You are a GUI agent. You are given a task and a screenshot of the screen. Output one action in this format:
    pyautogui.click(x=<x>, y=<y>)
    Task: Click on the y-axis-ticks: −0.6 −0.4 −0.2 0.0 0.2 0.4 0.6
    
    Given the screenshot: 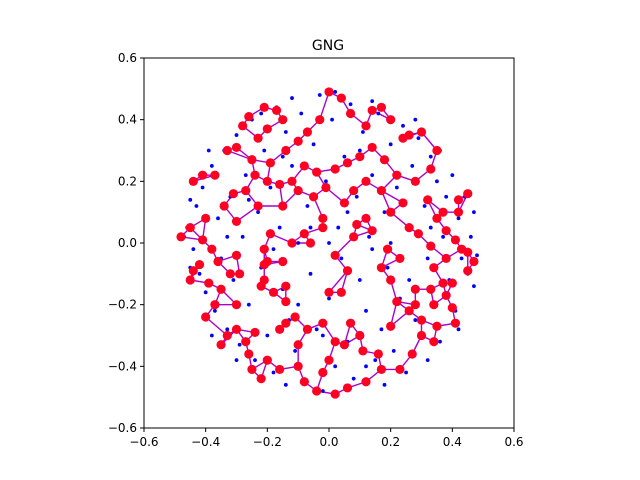 What is the action you would take?
    pyautogui.click(x=126, y=243)
    